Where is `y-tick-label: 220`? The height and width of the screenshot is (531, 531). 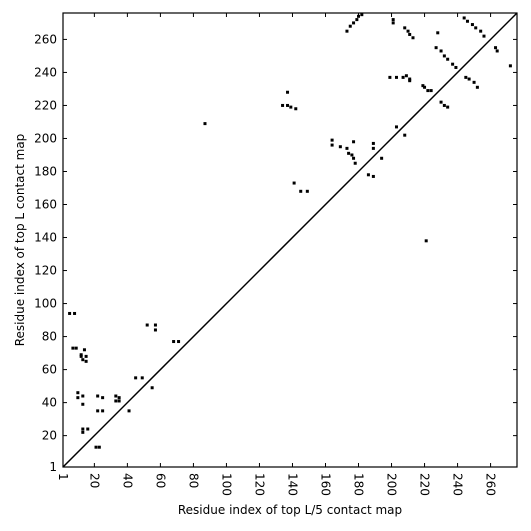
y-tick-label: 220 is located at coordinates (45, 105).